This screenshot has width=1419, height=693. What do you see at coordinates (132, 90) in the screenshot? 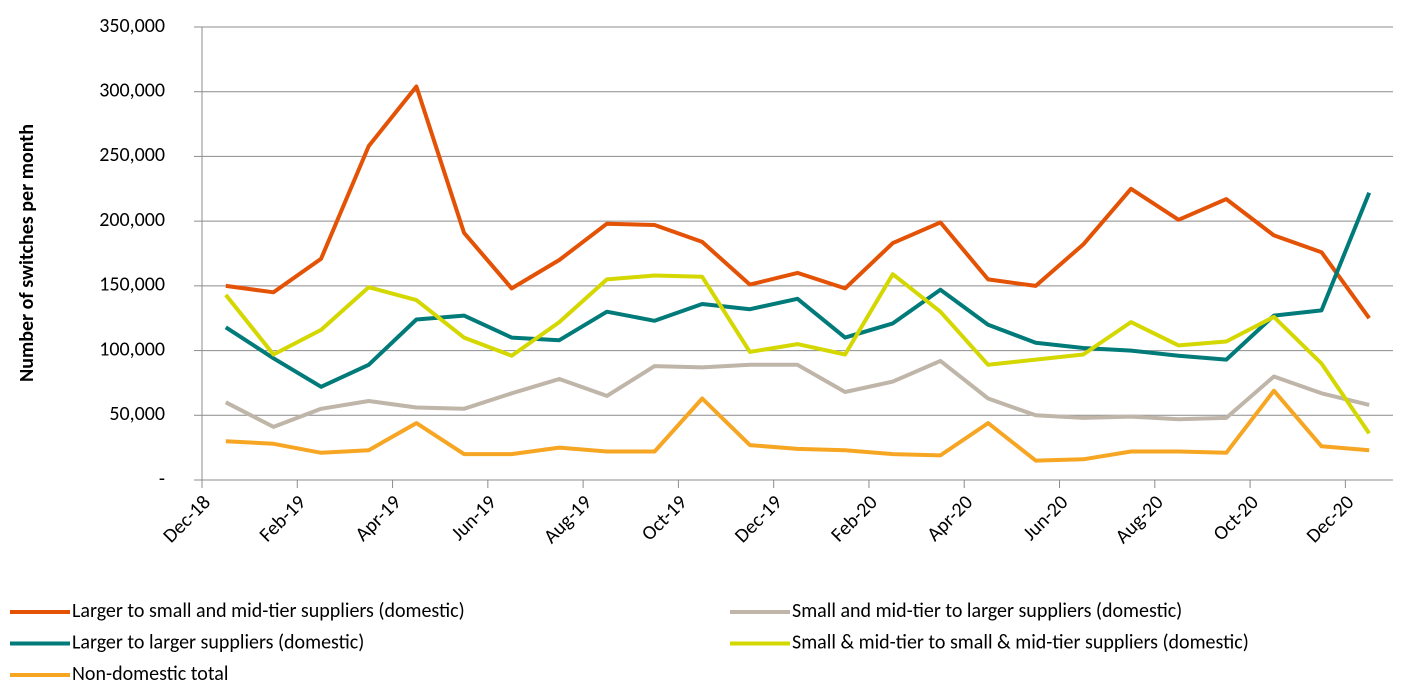
I see `y-tick-label: 300,000` at bounding box center [132, 90].